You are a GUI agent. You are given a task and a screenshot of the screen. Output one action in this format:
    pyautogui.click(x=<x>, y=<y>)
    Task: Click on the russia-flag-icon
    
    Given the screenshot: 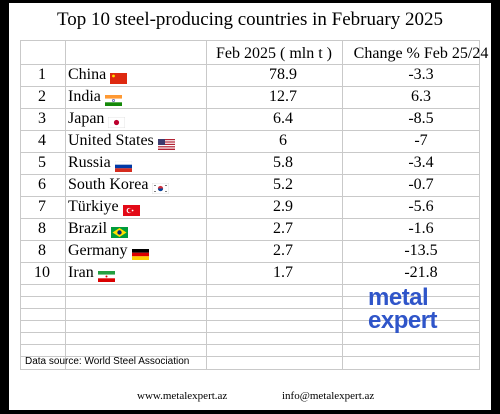 What is the action you would take?
    pyautogui.click(x=123, y=164)
    